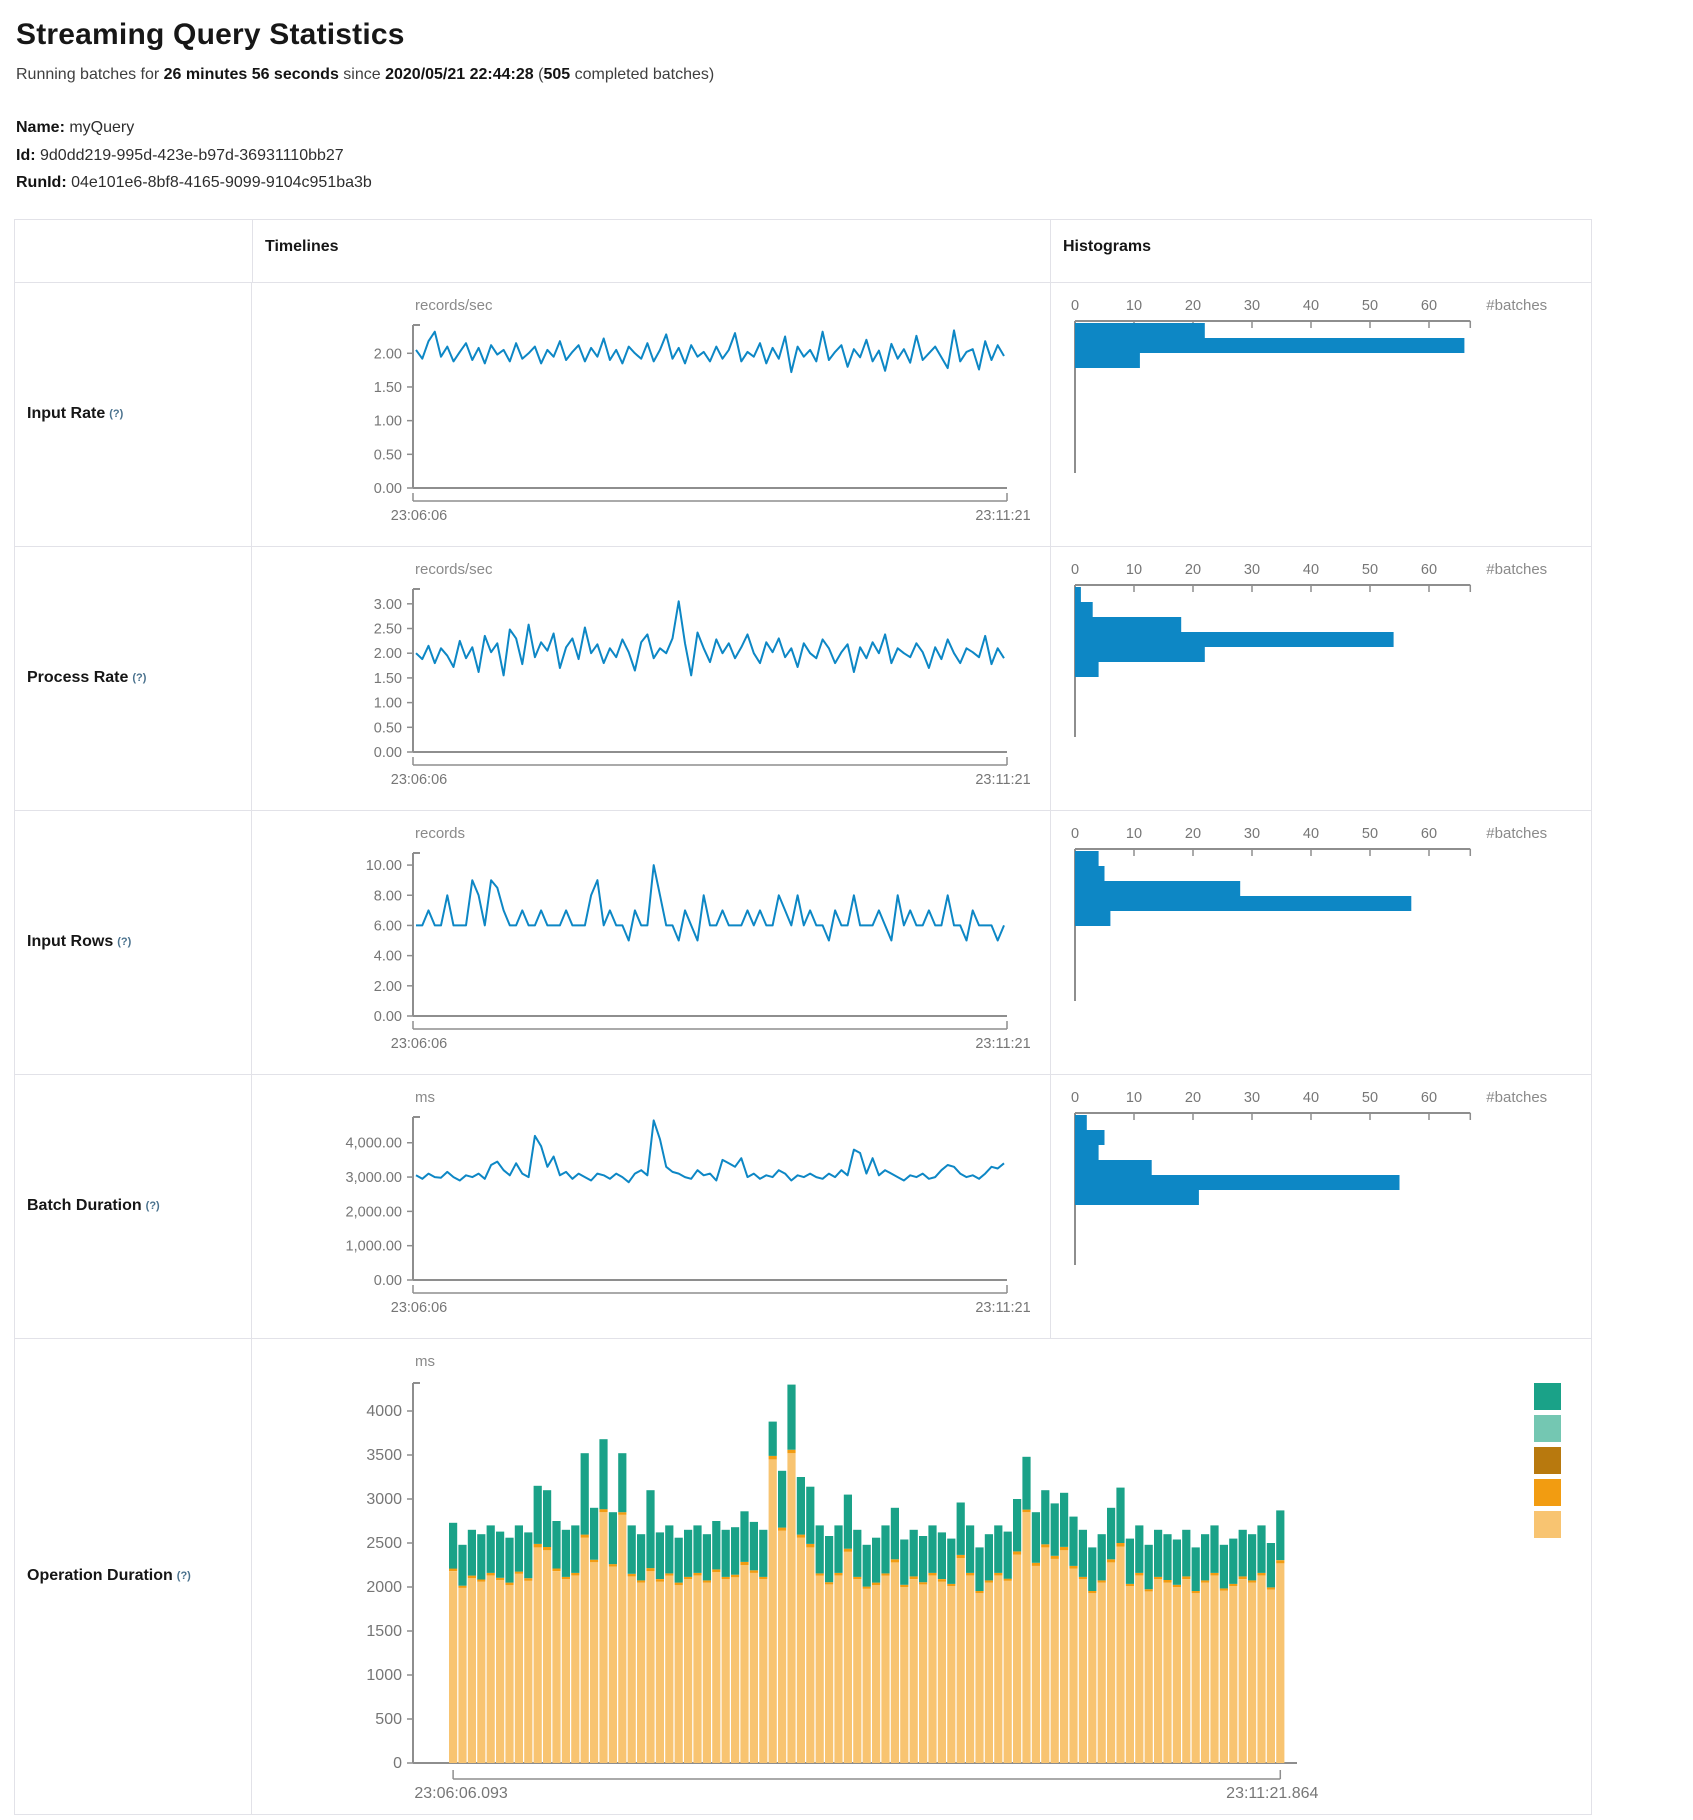  Describe the element at coordinates (384, 866) in the screenshot. I see `svg-text: 10.00` at that location.